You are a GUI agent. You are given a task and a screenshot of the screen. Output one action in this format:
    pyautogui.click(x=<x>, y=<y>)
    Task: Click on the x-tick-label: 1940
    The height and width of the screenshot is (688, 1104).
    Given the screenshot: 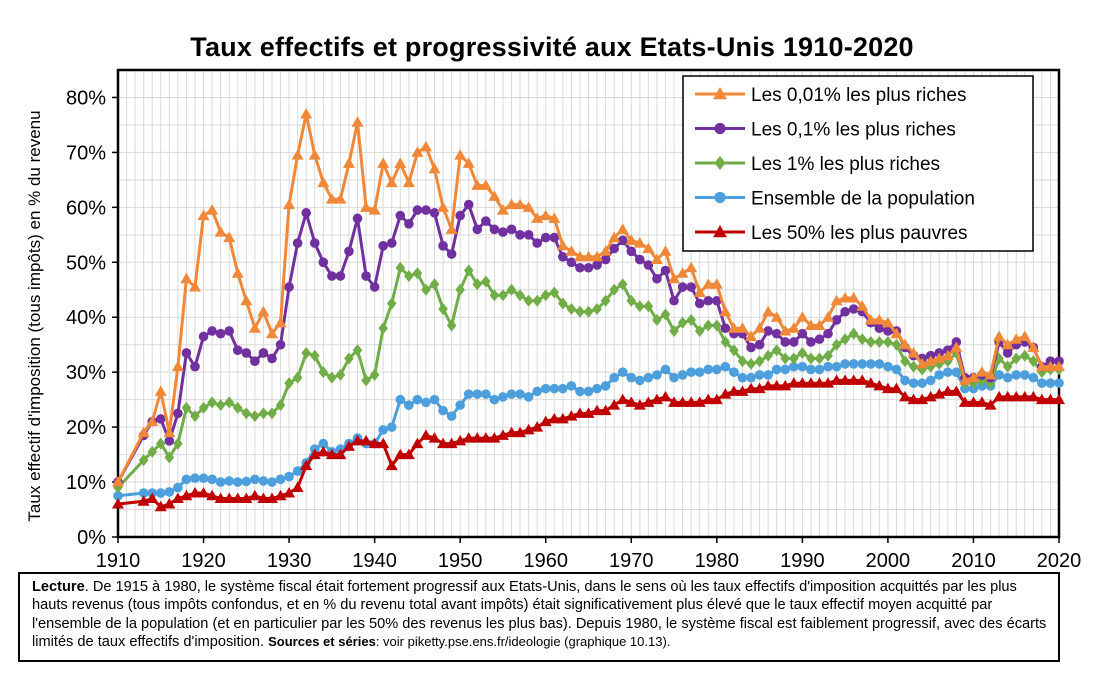 What is the action you would take?
    pyautogui.click(x=374, y=561)
    